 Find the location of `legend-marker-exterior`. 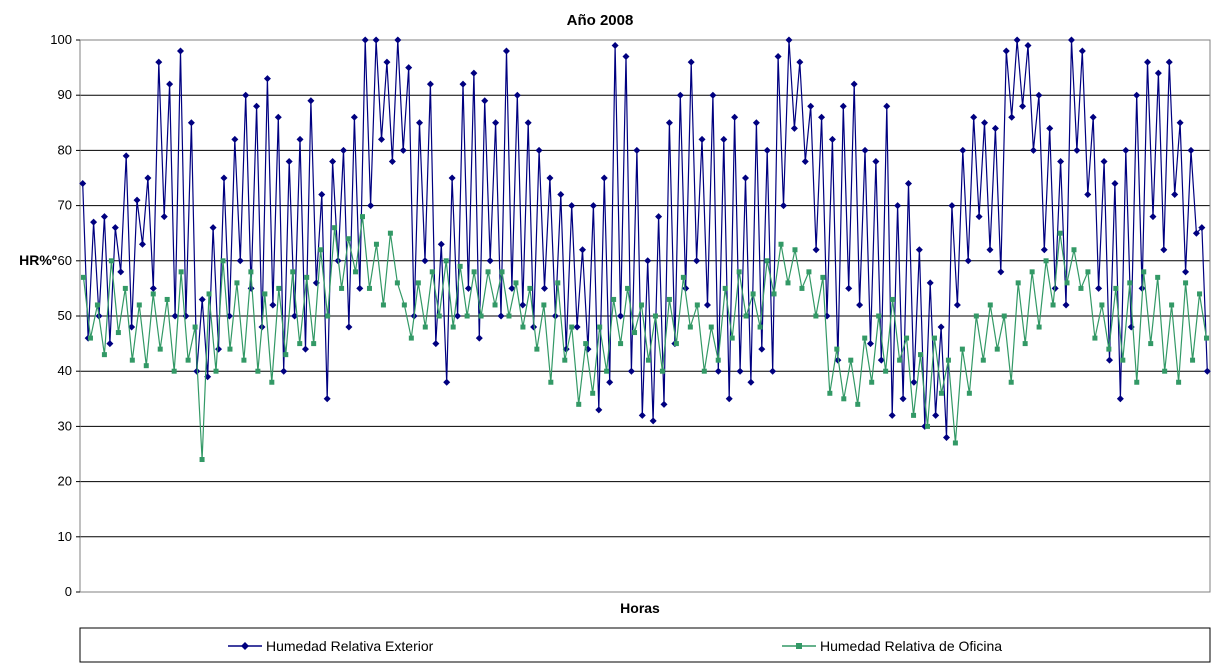

legend-marker-exterior is located at coordinates (245, 646).